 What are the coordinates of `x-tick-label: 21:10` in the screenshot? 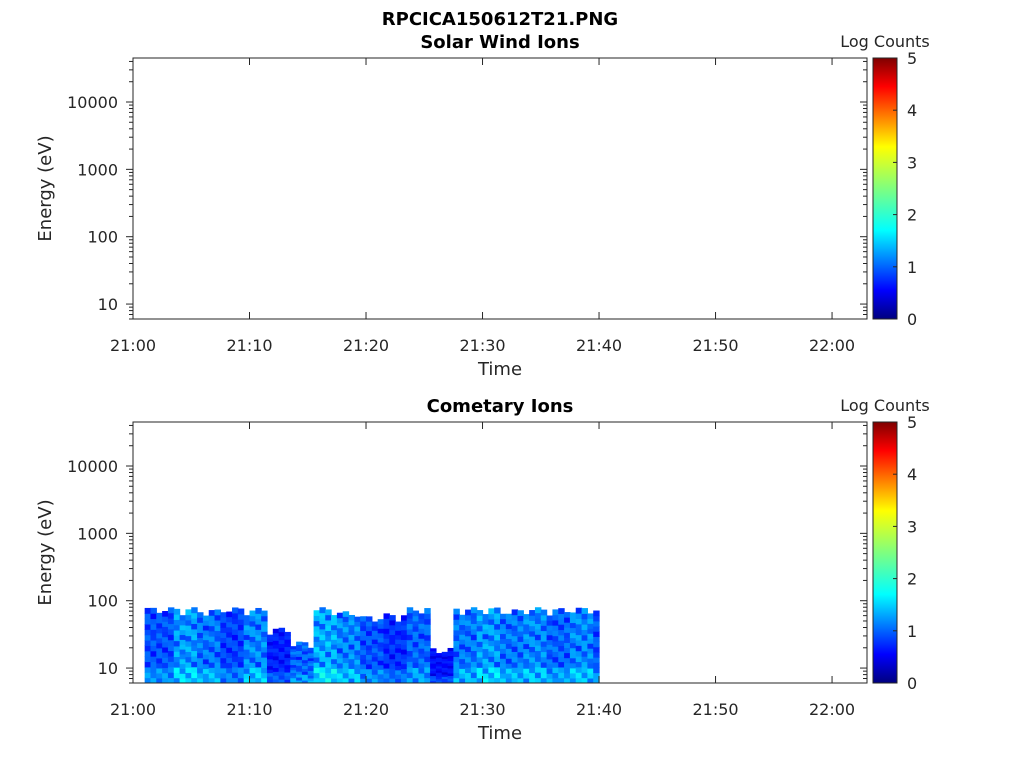 It's located at (249, 345).